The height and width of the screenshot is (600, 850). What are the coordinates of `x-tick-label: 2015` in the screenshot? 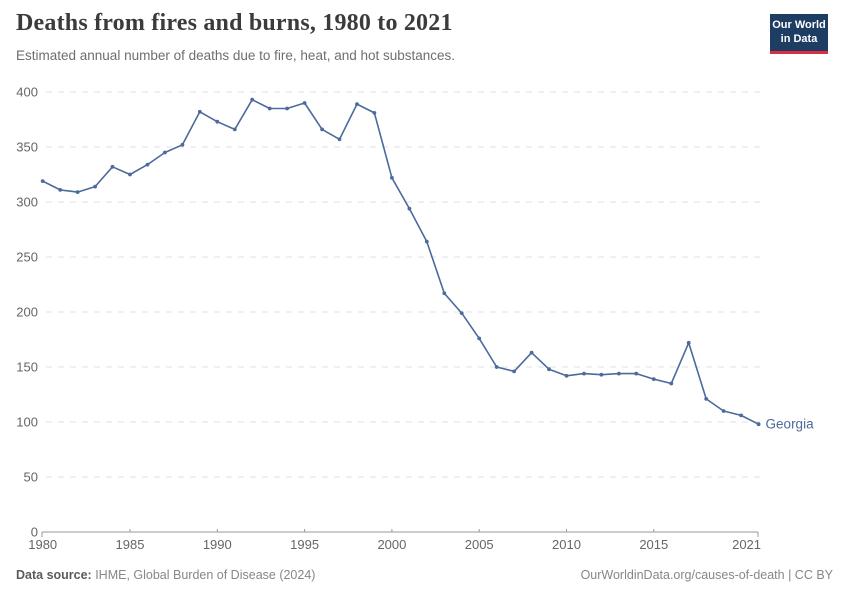 It's located at (653, 544).